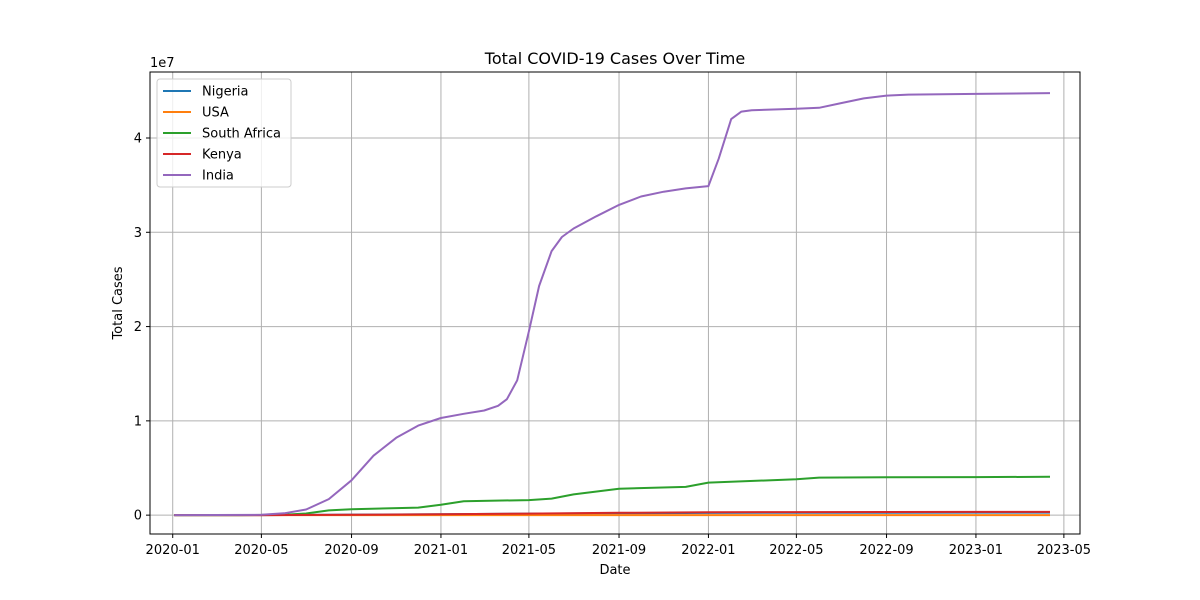  Describe the element at coordinates (614, 58) in the screenshot. I see `chart-title: Total COVID-19 Cases Over Time` at that location.